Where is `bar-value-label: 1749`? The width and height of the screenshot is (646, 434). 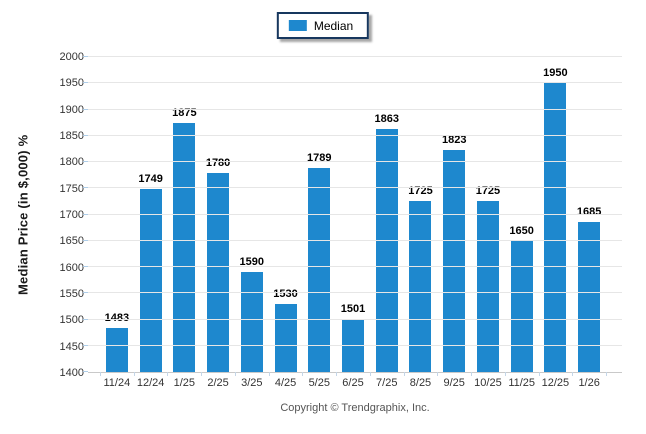 bar-value-label: 1749 is located at coordinates (150, 178).